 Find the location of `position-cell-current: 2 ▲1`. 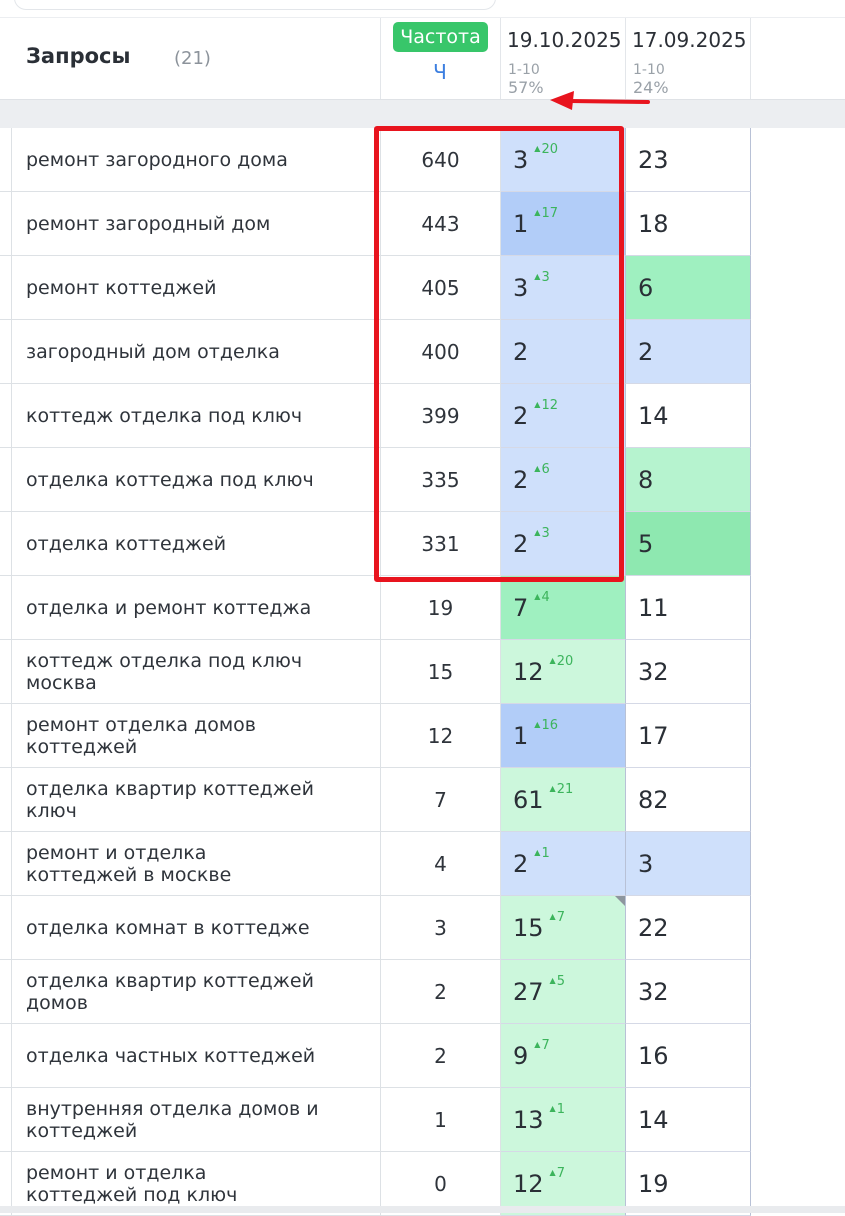

position-cell-current: 2 ▲1 is located at coordinates (563, 864).